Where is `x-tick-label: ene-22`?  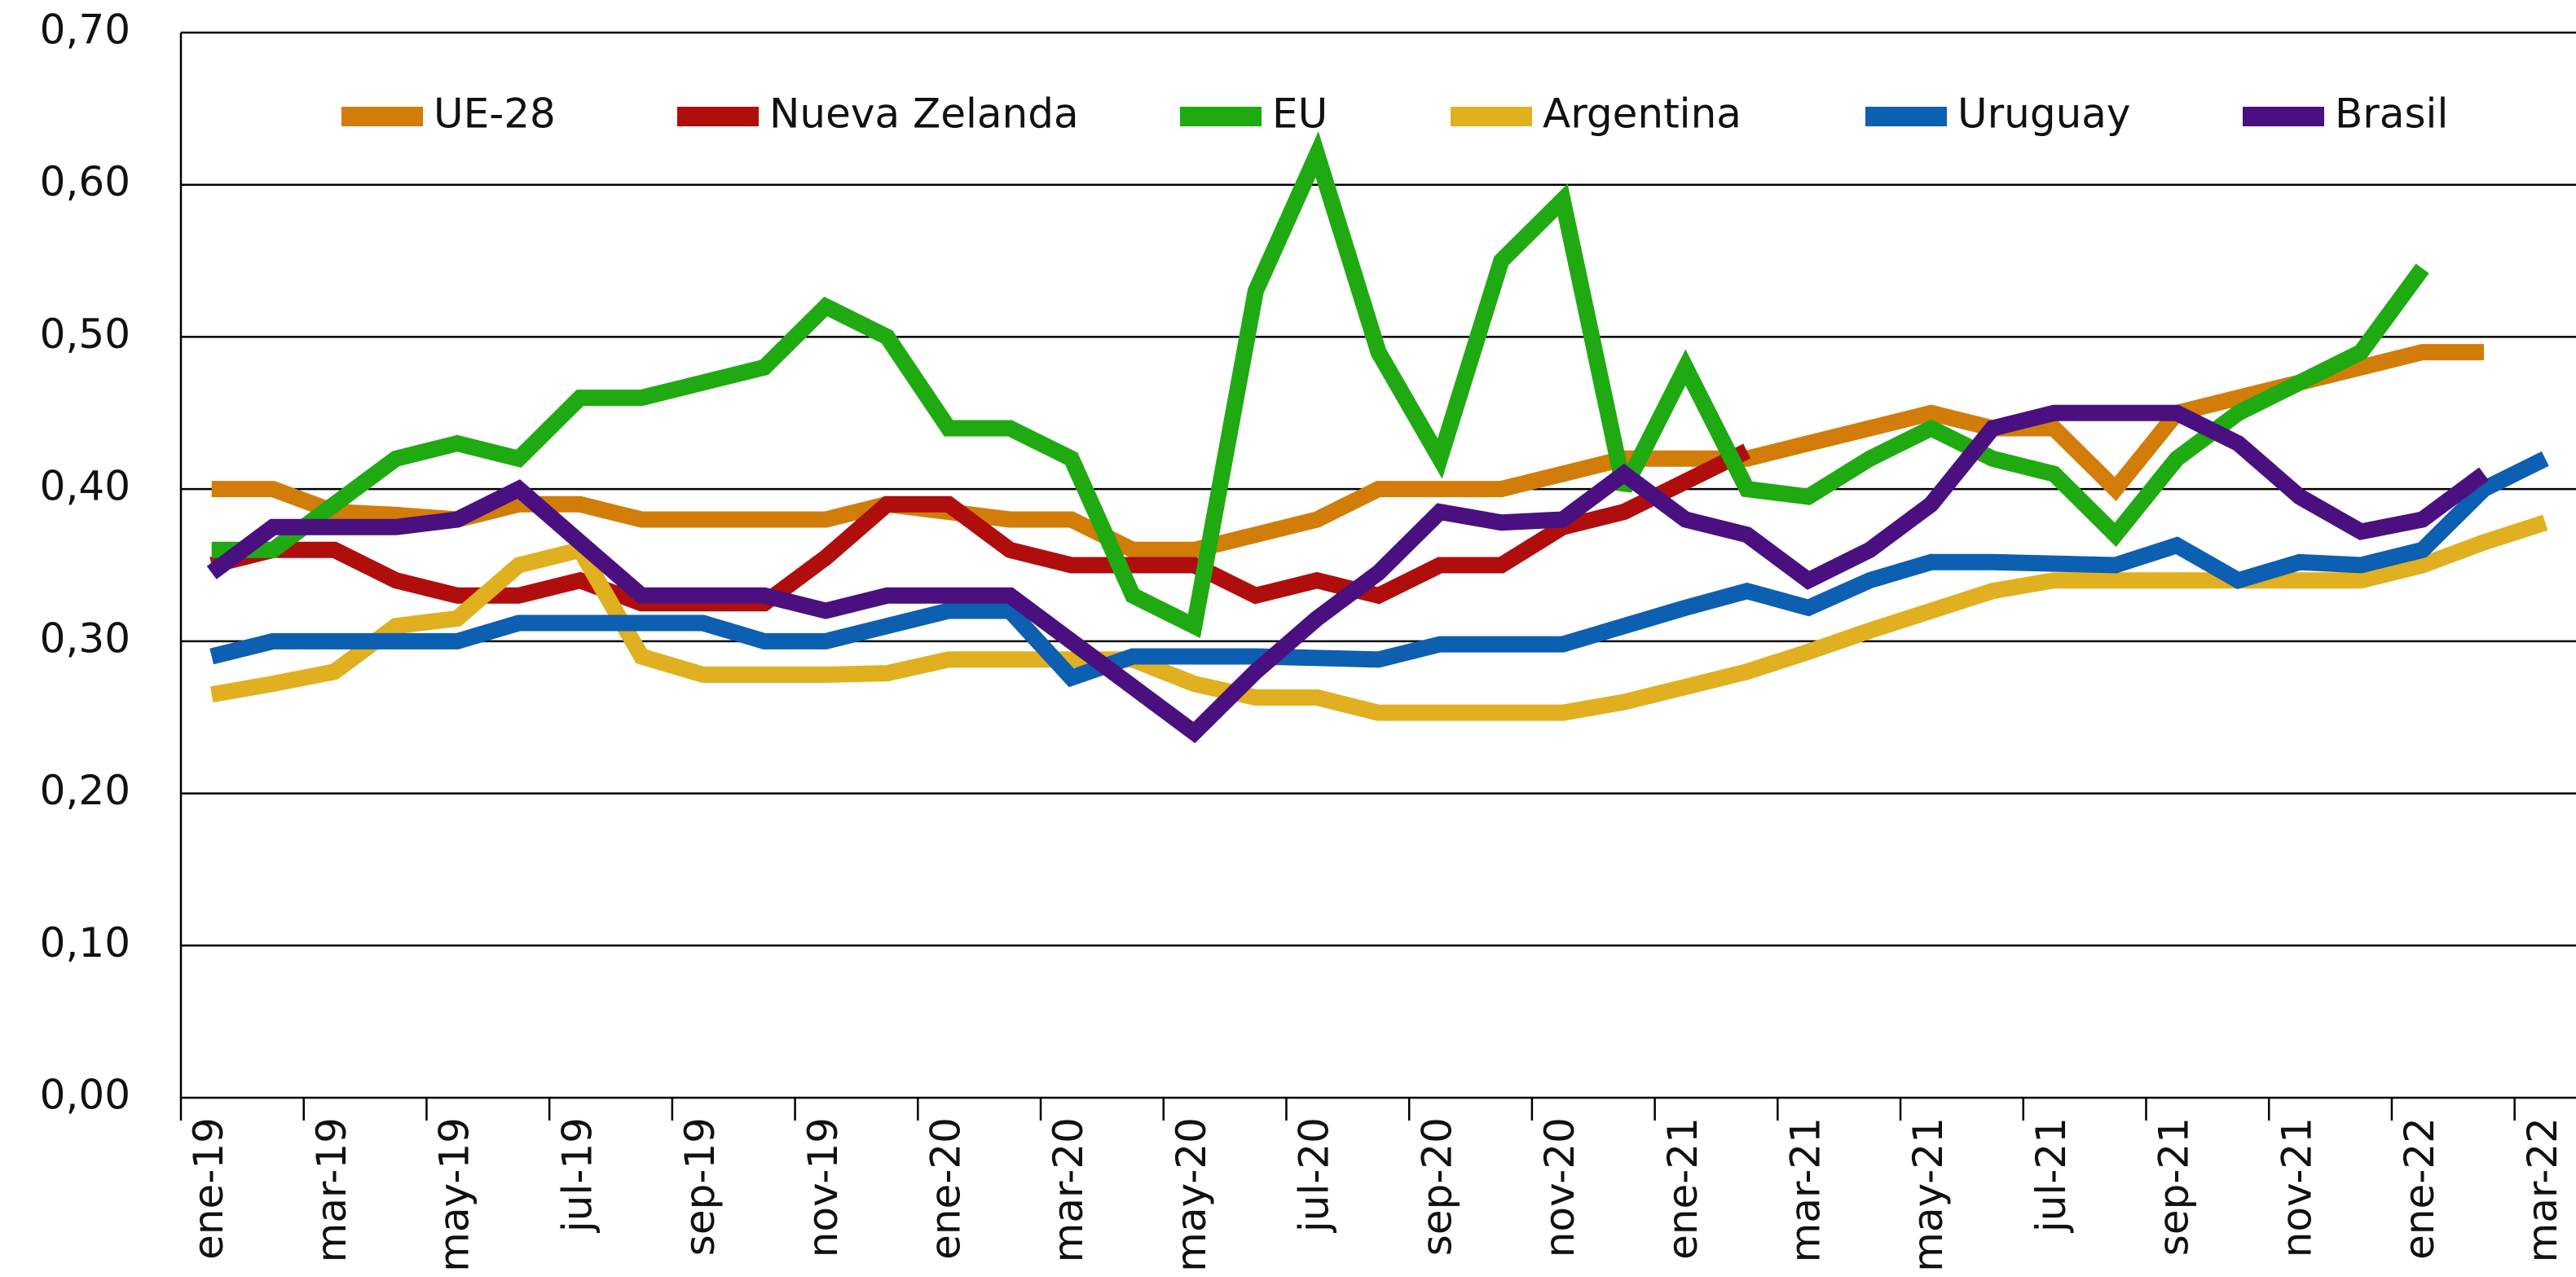 x-tick-label: ene-22 is located at coordinates (2420, 1188).